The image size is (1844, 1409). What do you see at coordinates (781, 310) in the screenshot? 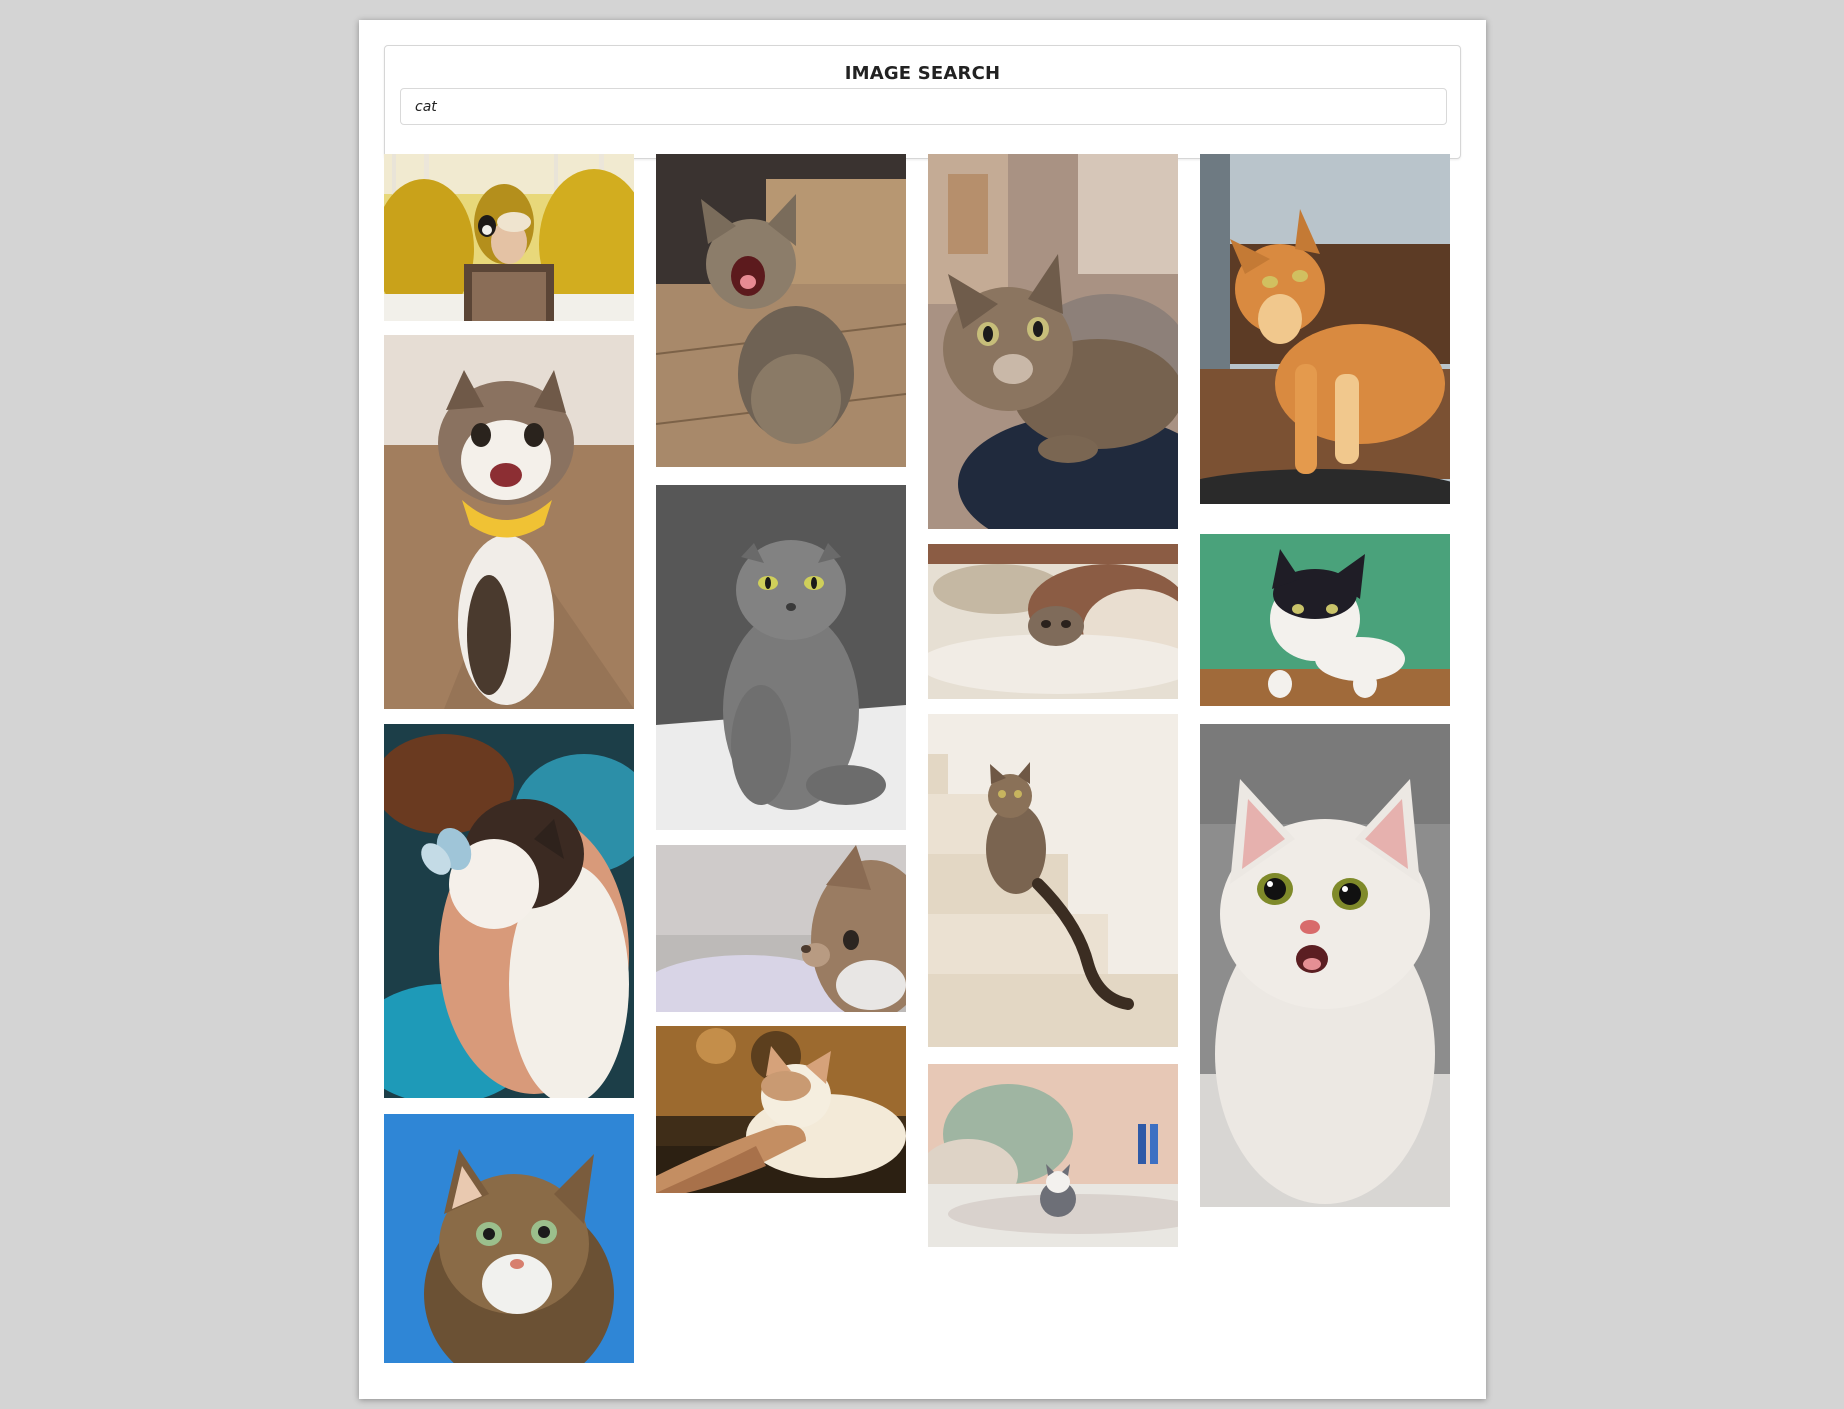
I see `result-image-kitten-yawning` at bounding box center [781, 310].